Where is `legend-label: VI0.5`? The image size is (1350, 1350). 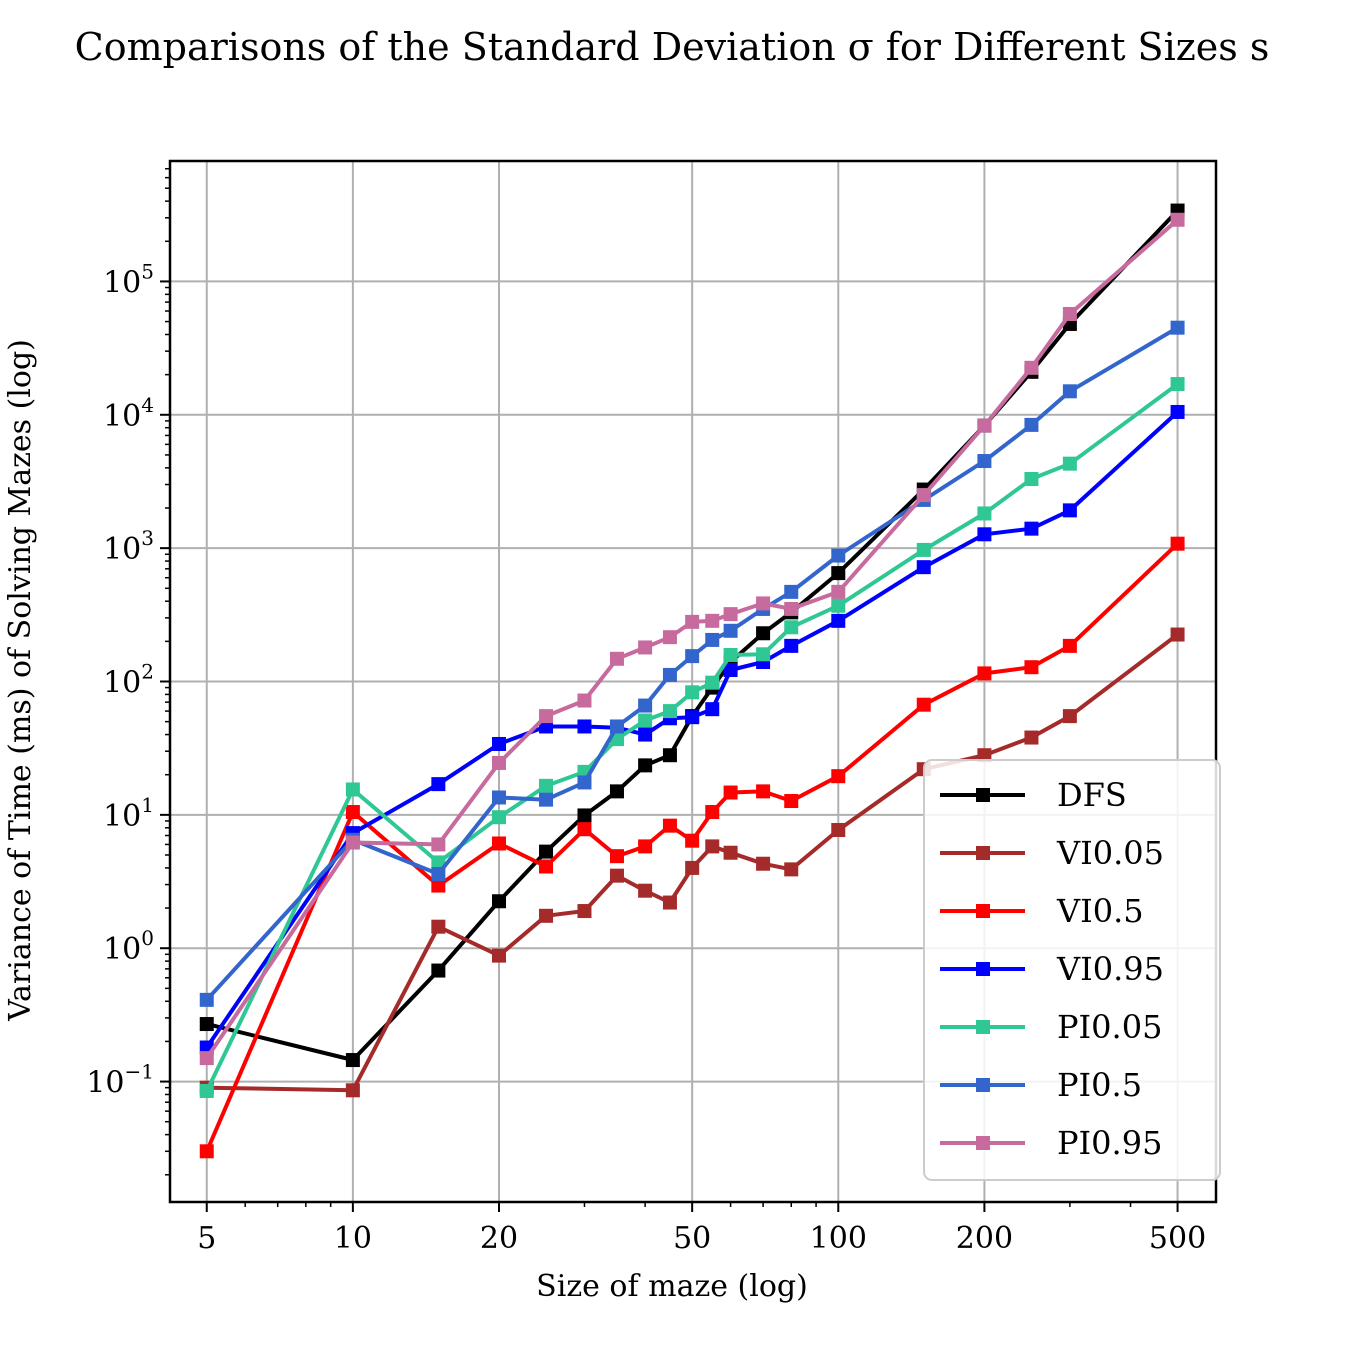 legend-label: VI0.5 is located at coordinates (1100, 911).